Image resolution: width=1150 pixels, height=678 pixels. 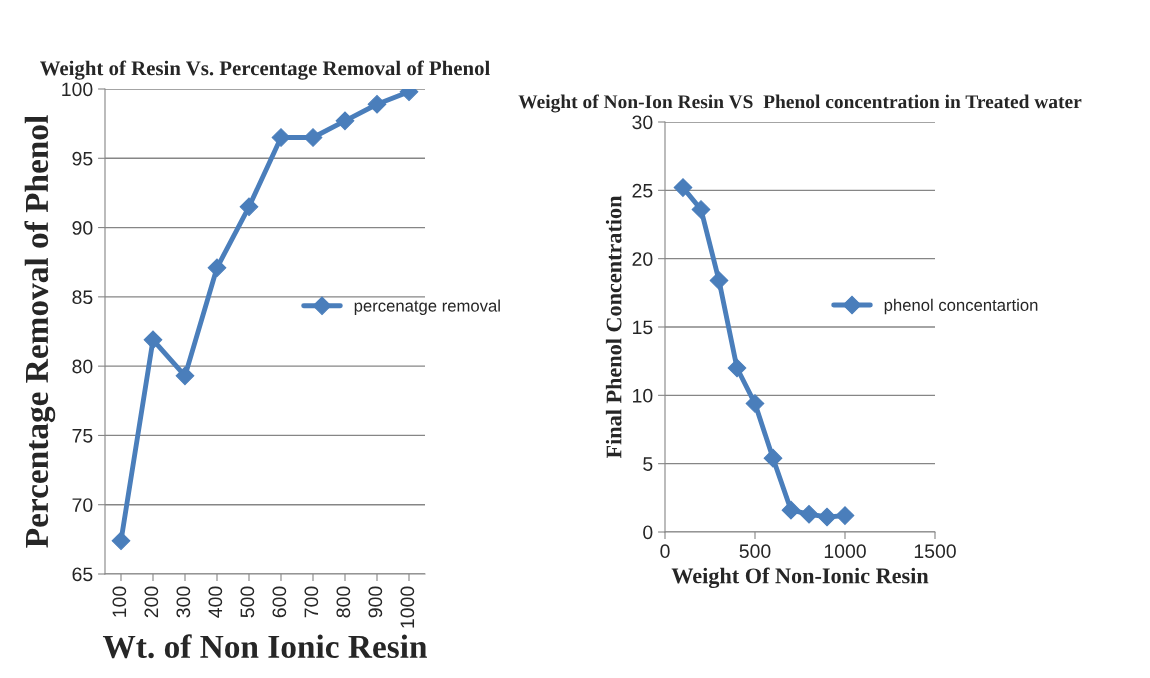 I want to click on y-tick-label: 65, so click(x=82, y=574).